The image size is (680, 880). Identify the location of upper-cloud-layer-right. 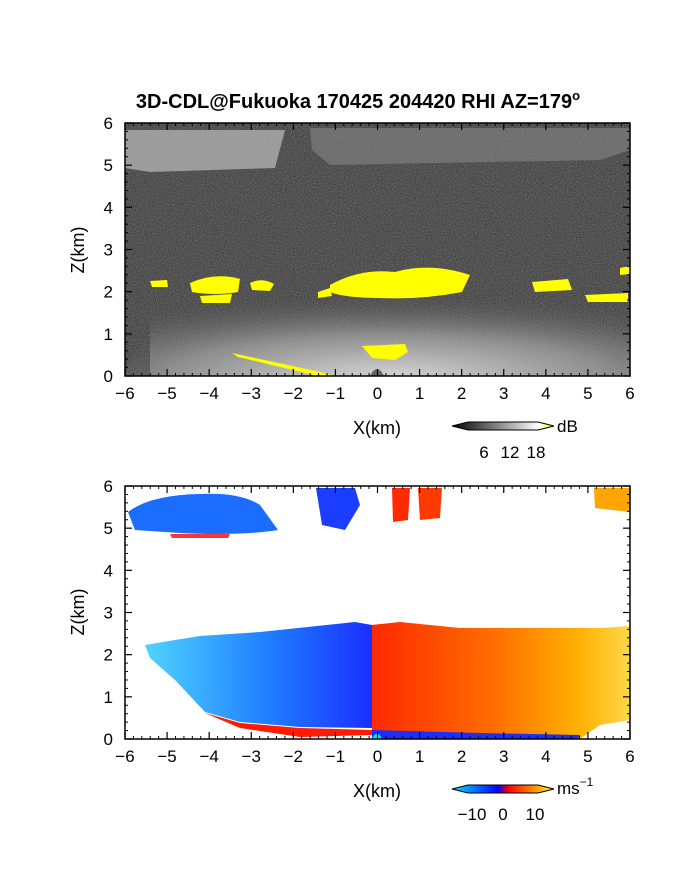
(470, 146).